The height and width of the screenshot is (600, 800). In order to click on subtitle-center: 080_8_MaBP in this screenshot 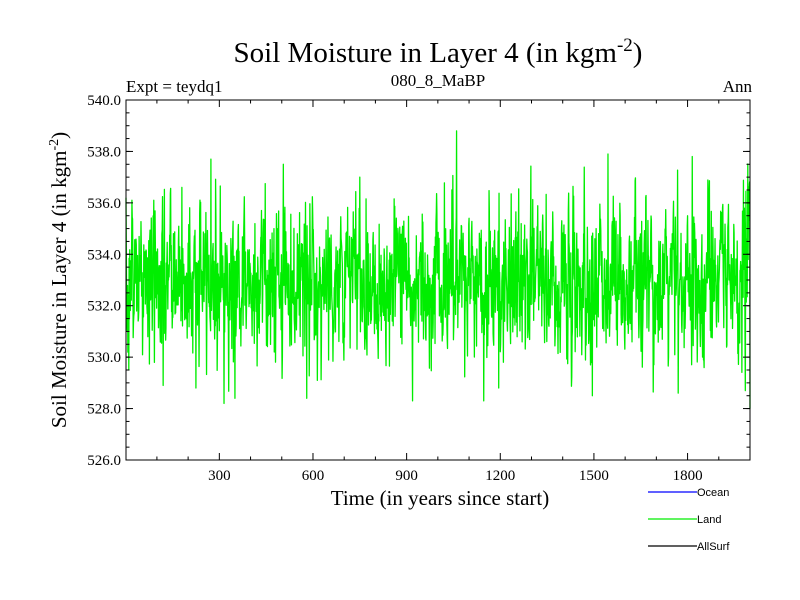, I will do `click(438, 80)`.